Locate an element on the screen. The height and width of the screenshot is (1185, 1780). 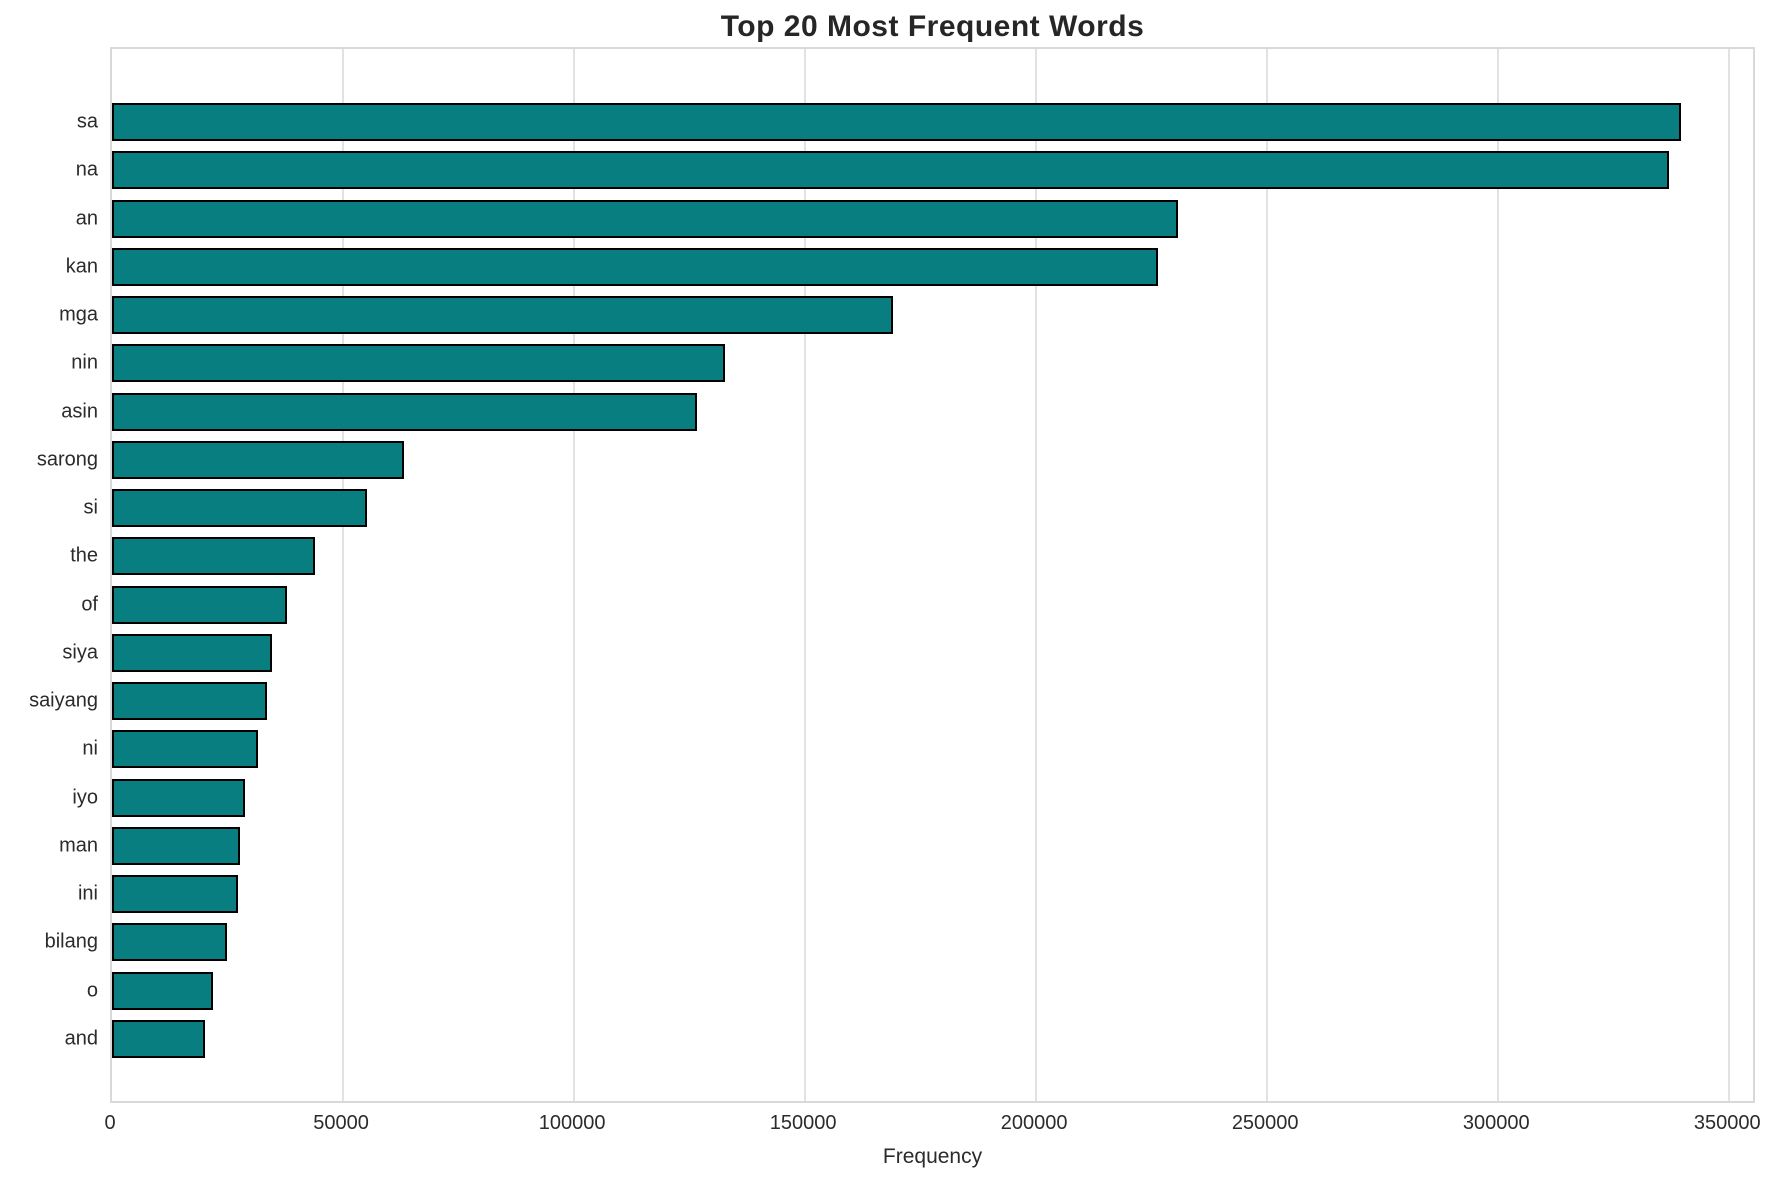
y-tick-label: kan is located at coordinates (81, 266).